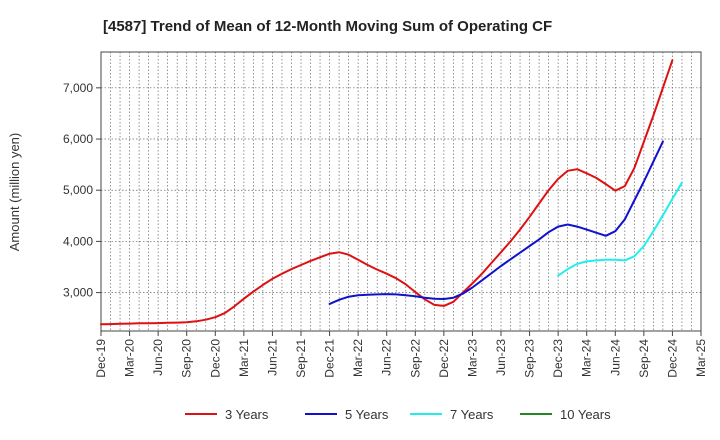 The width and height of the screenshot is (720, 440). I want to click on x-tick-label: Mar-20, so click(130, 358).